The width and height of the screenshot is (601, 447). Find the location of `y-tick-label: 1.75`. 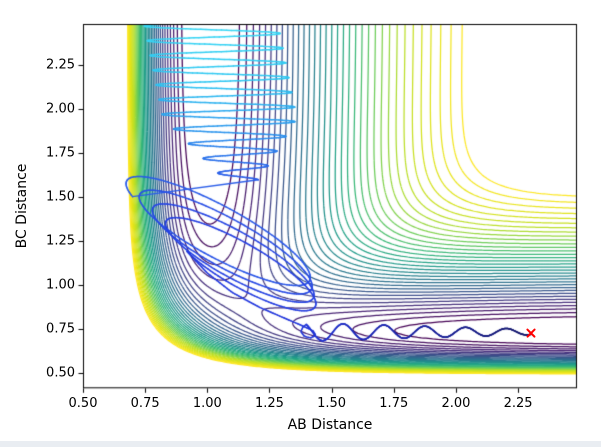

y-tick-label: 1.75 is located at coordinates (60, 153).